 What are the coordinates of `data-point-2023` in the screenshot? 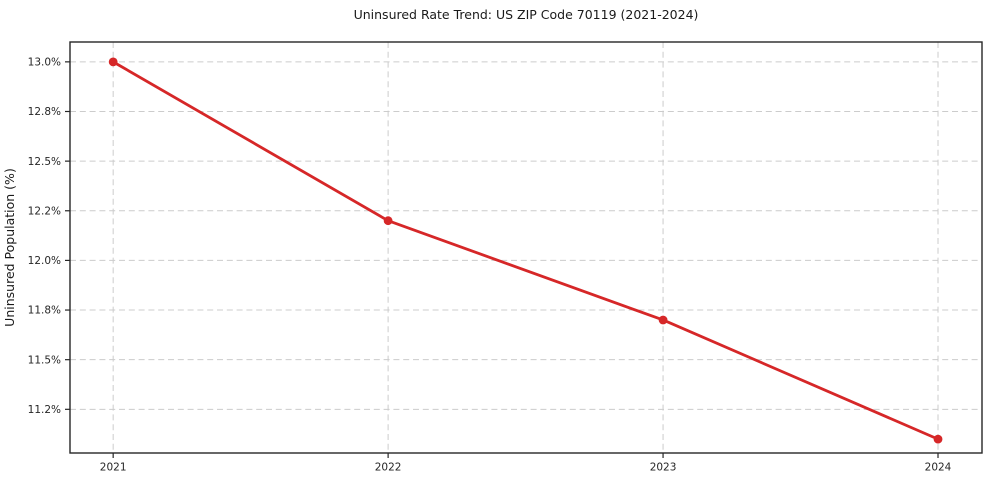 It's located at (663, 320).